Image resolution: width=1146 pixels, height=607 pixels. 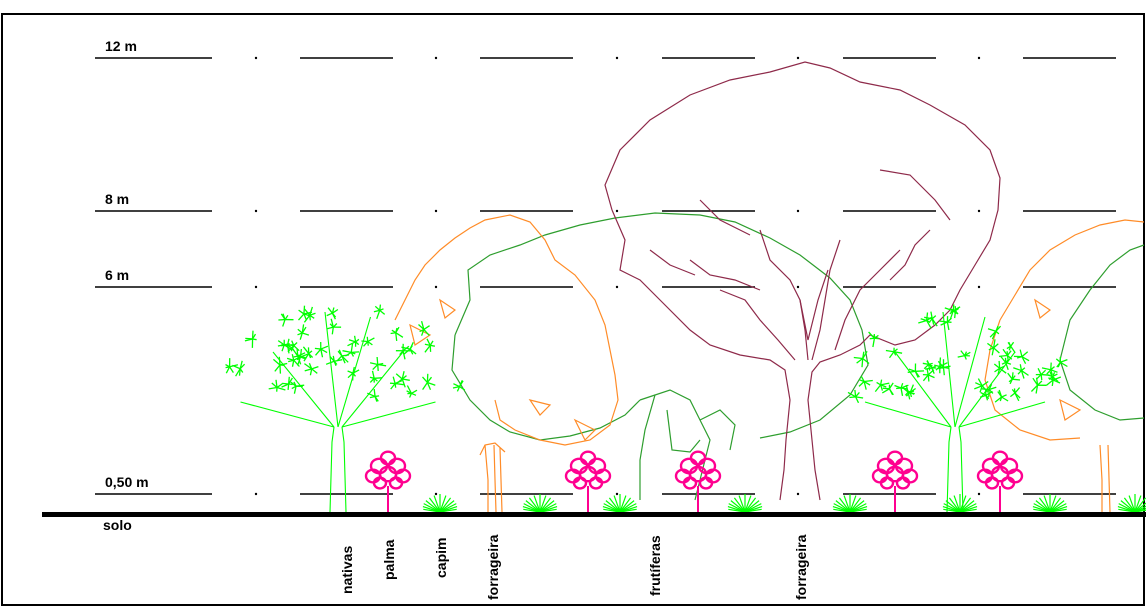 What do you see at coordinates (117, 275) in the screenshot?
I see `level-label-6m: 6 m` at bounding box center [117, 275].